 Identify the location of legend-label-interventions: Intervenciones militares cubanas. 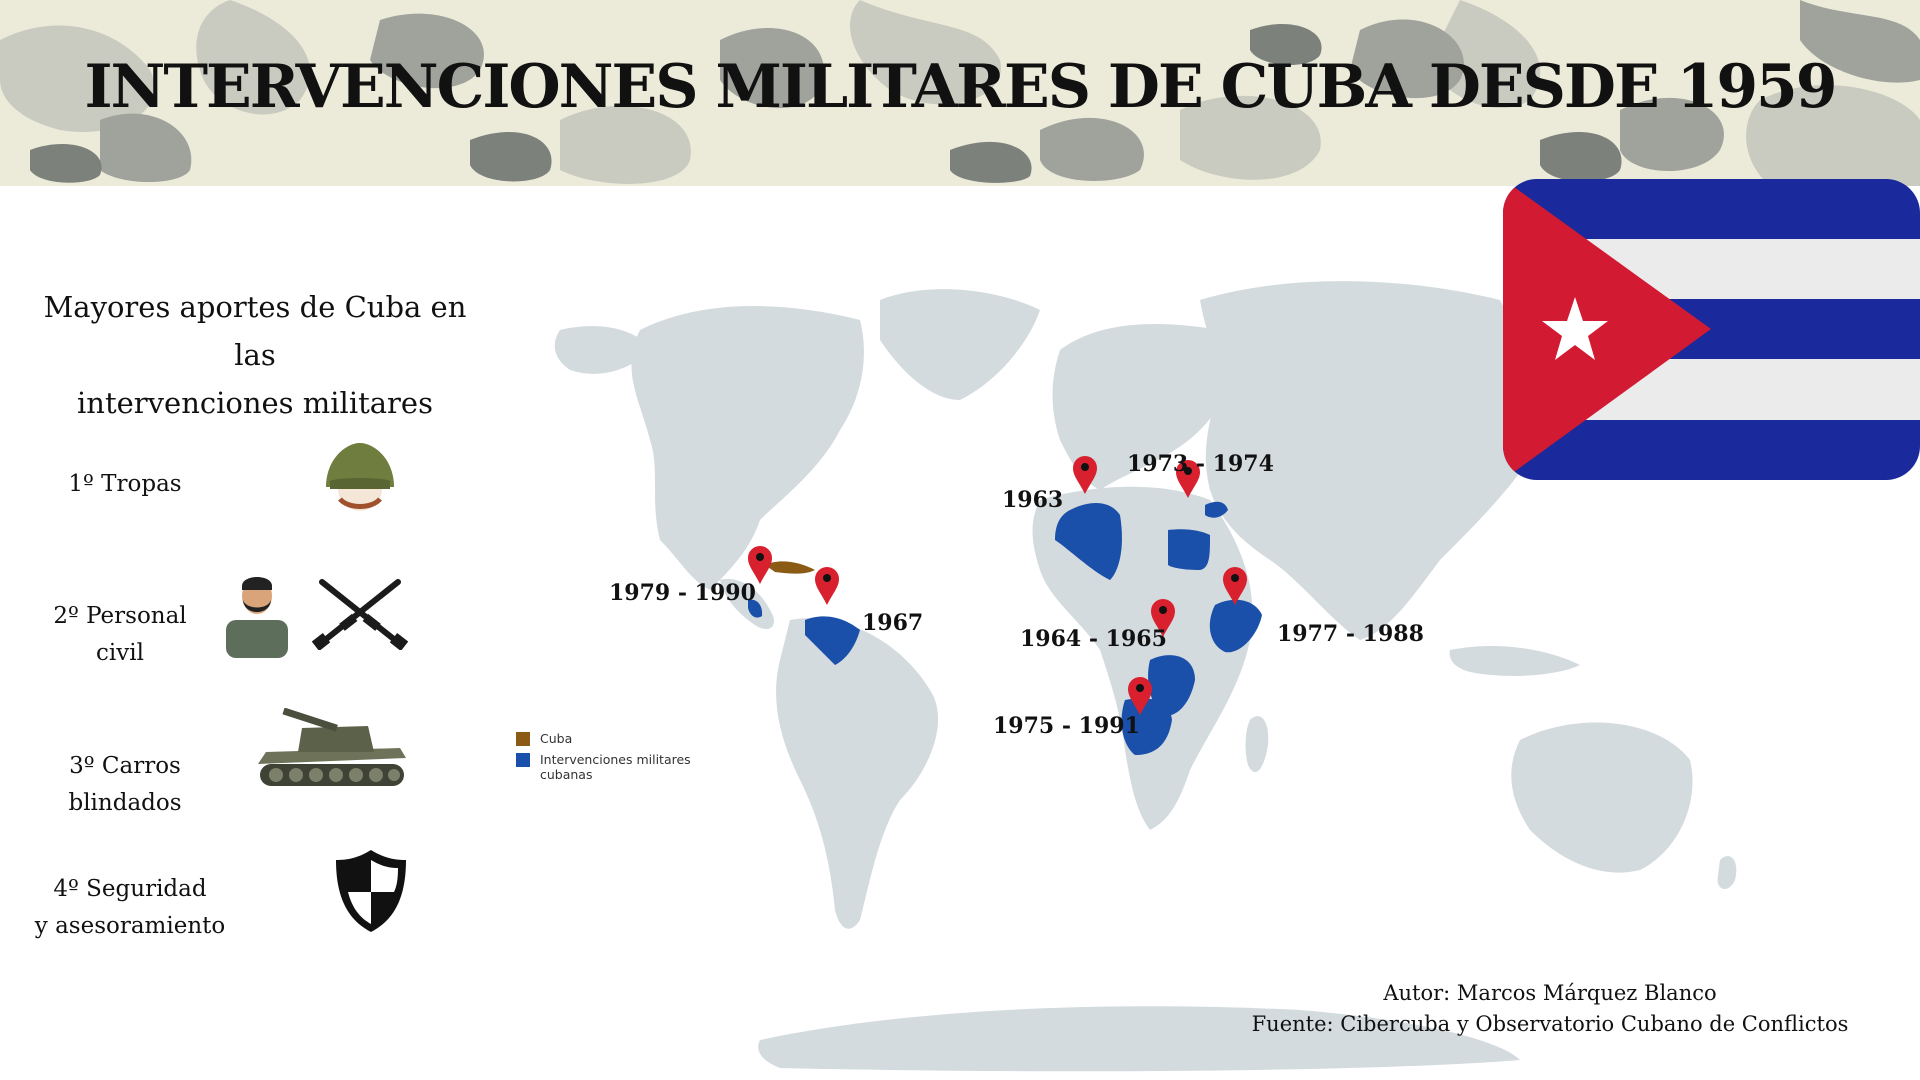
(615, 767).